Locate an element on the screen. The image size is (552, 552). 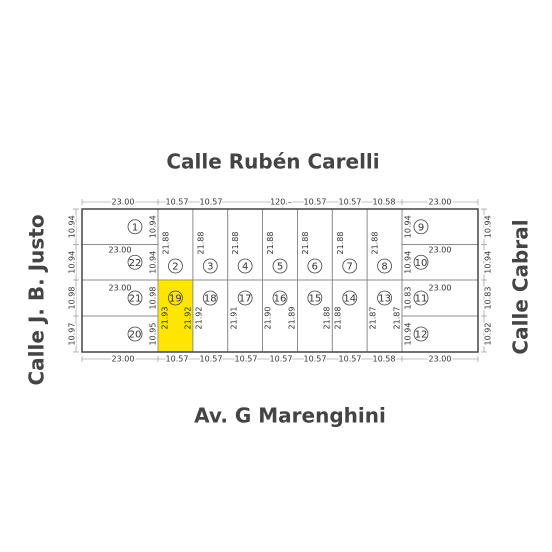
lot-number: 17 is located at coordinates (245, 299).